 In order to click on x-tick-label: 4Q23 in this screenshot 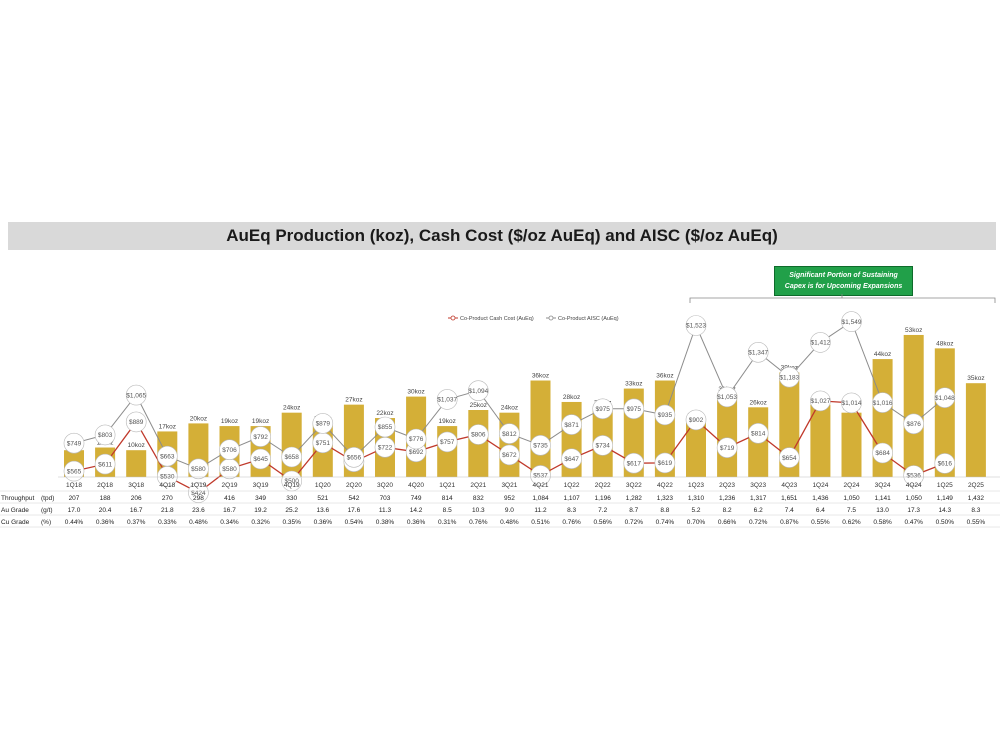, I will do `click(789, 485)`.